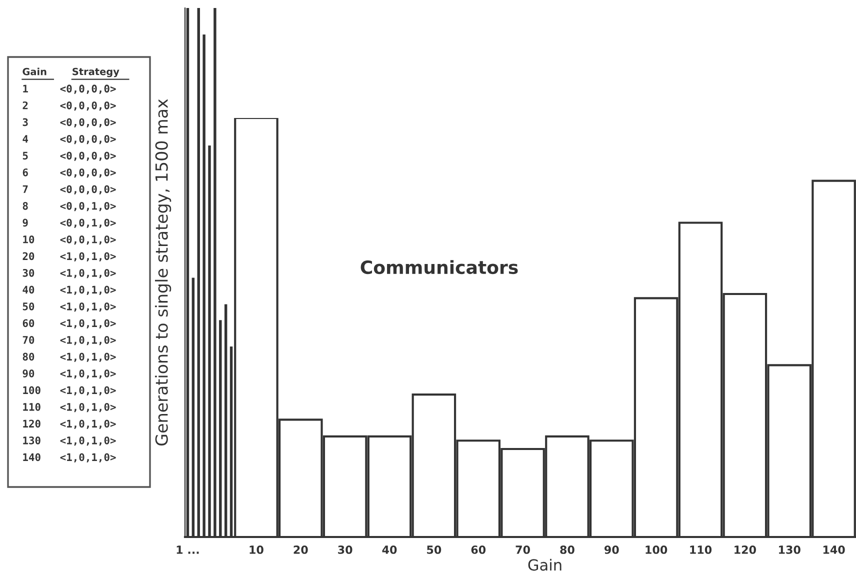 This screenshot has width=856, height=579. I want to click on x-tick-label: 20, so click(301, 550).